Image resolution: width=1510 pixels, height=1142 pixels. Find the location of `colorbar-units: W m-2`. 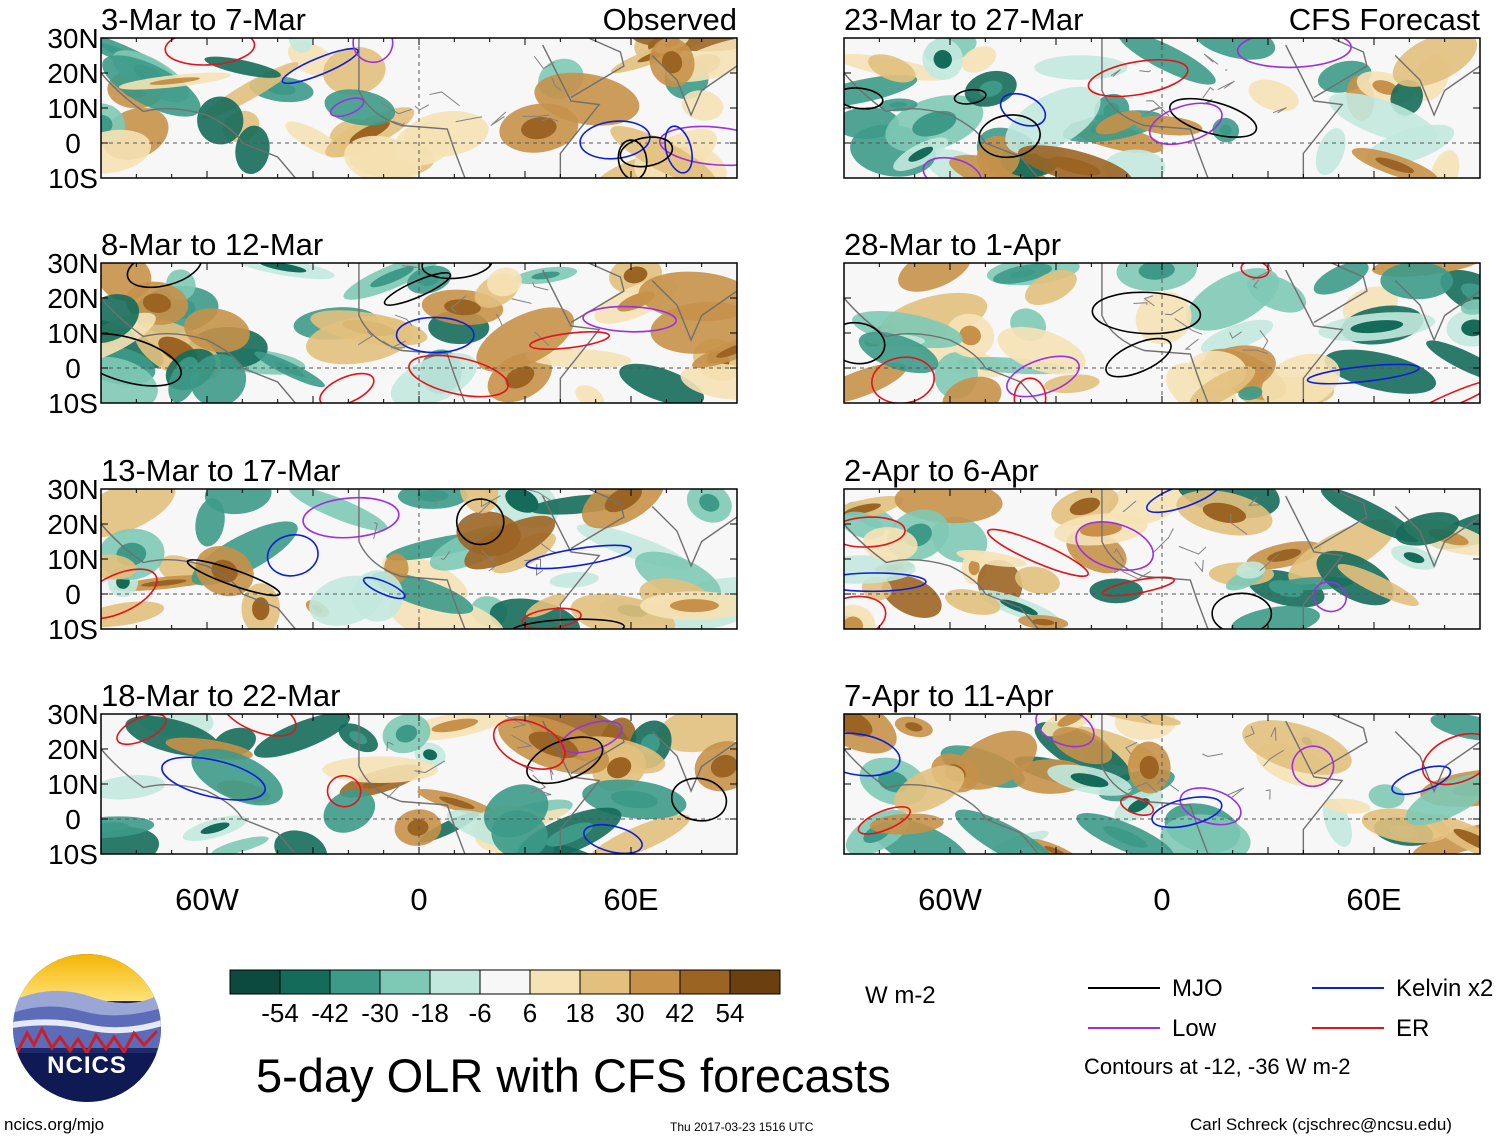

colorbar-units: W m-2 is located at coordinates (900, 995).